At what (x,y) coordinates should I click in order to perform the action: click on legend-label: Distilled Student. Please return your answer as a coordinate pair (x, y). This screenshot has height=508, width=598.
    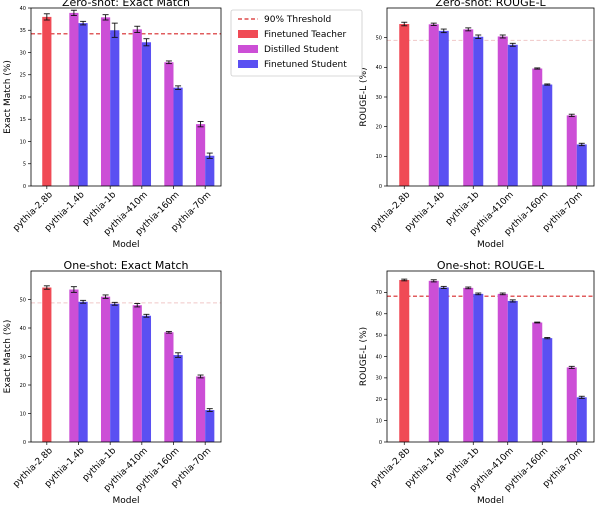
    Looking at the image, I should click on (301, 50).